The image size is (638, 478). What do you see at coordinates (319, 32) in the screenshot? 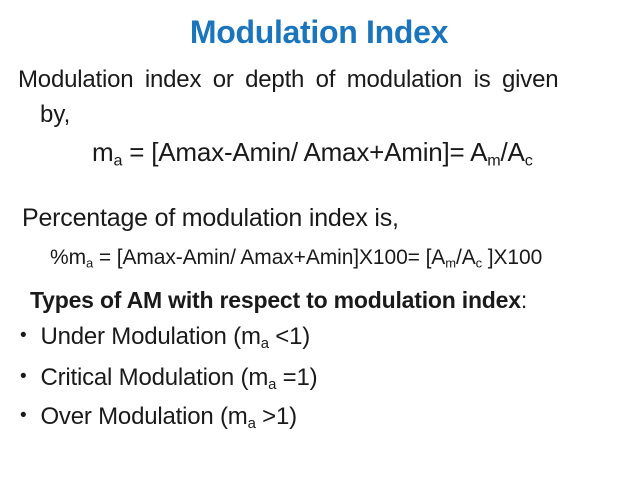
I see `slide-title: Modulation Index` at bounding box center [319, 32].